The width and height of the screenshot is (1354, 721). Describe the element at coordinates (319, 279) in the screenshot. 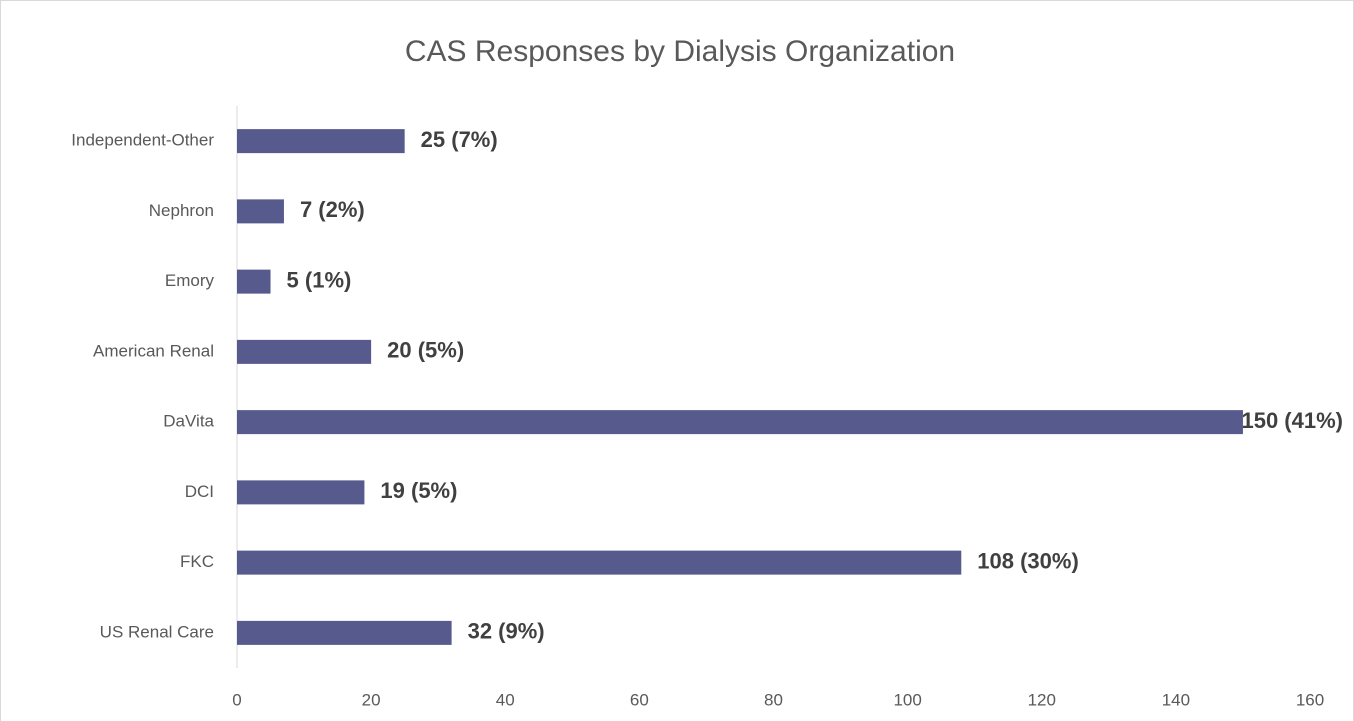

I see `data-label: 5 (1%)` at that location.